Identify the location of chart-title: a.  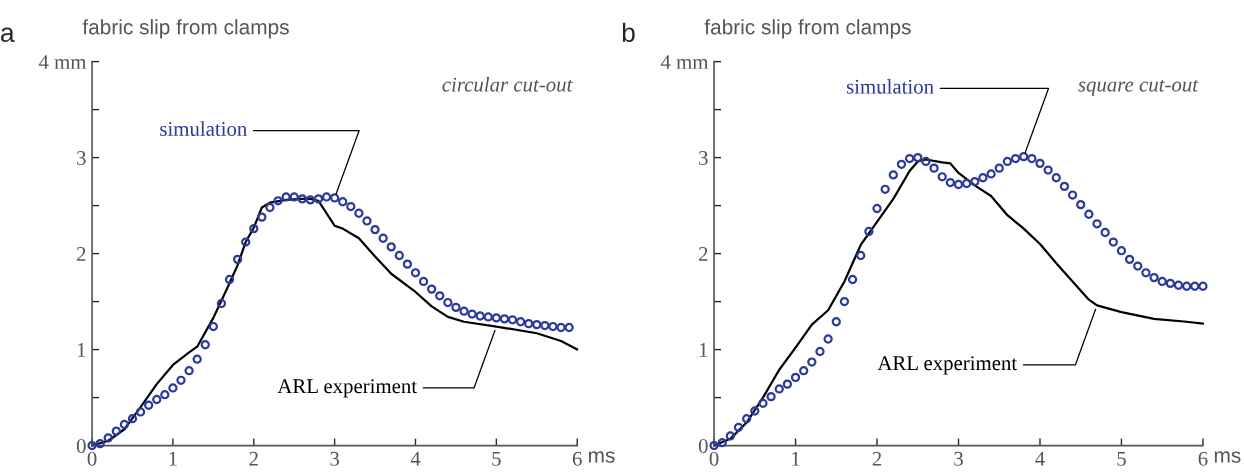
(8, 35).